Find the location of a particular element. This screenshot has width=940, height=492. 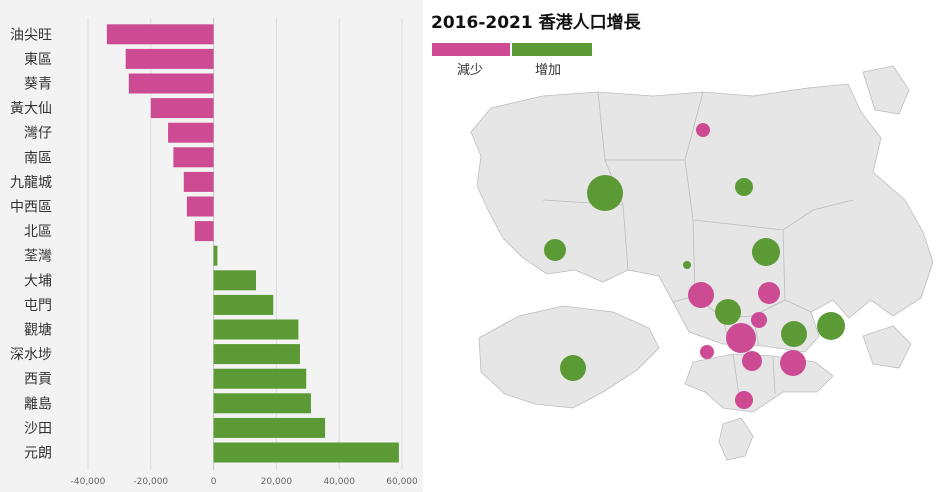

category-label: 觀塘 is located at coordinates (38, 331).